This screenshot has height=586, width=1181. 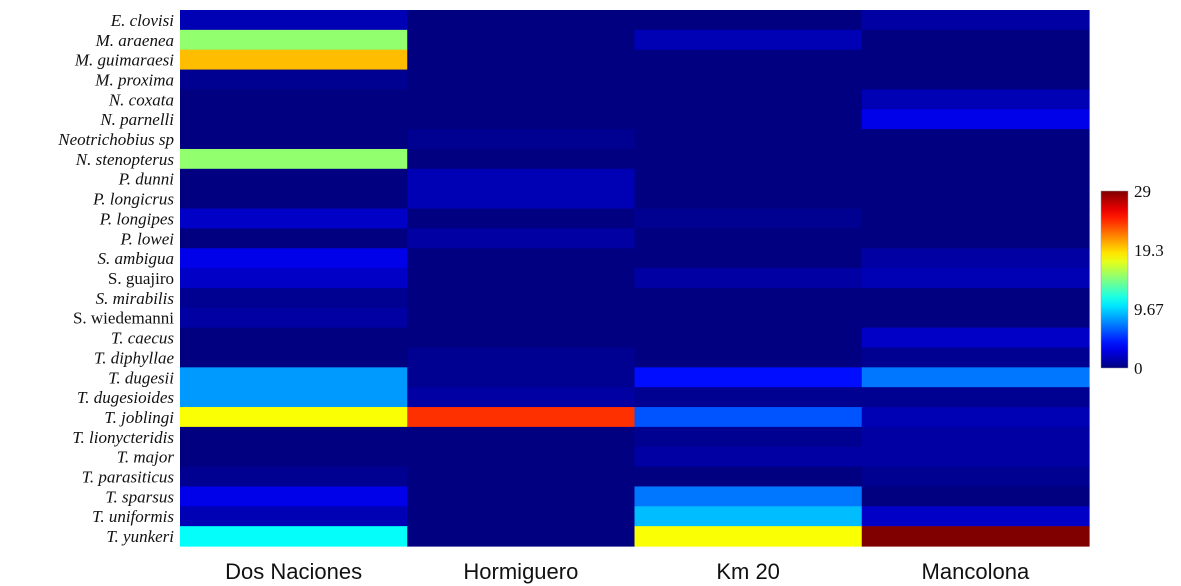 I want to click on row-label: T. yunkeri, so click(x=140, y=536).